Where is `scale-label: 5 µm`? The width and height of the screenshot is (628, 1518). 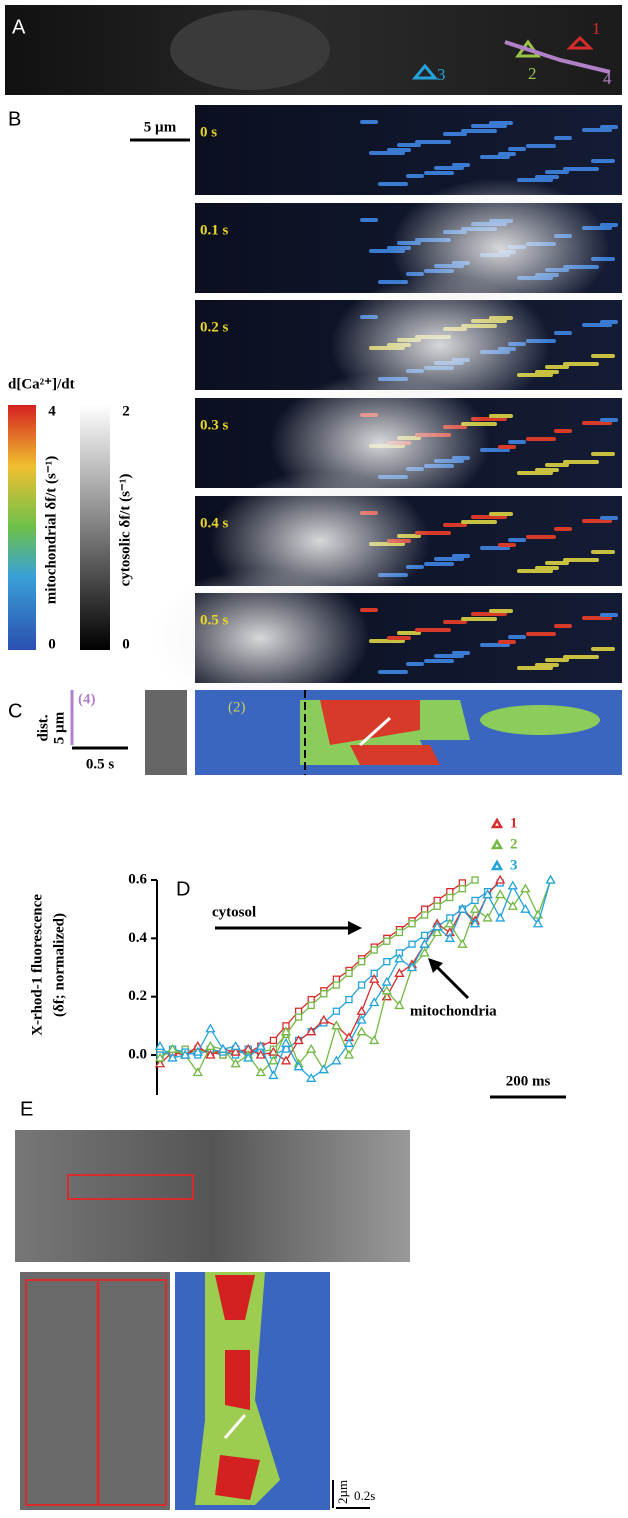
scale-label: 5 µm is located at coordinates (160, 127).